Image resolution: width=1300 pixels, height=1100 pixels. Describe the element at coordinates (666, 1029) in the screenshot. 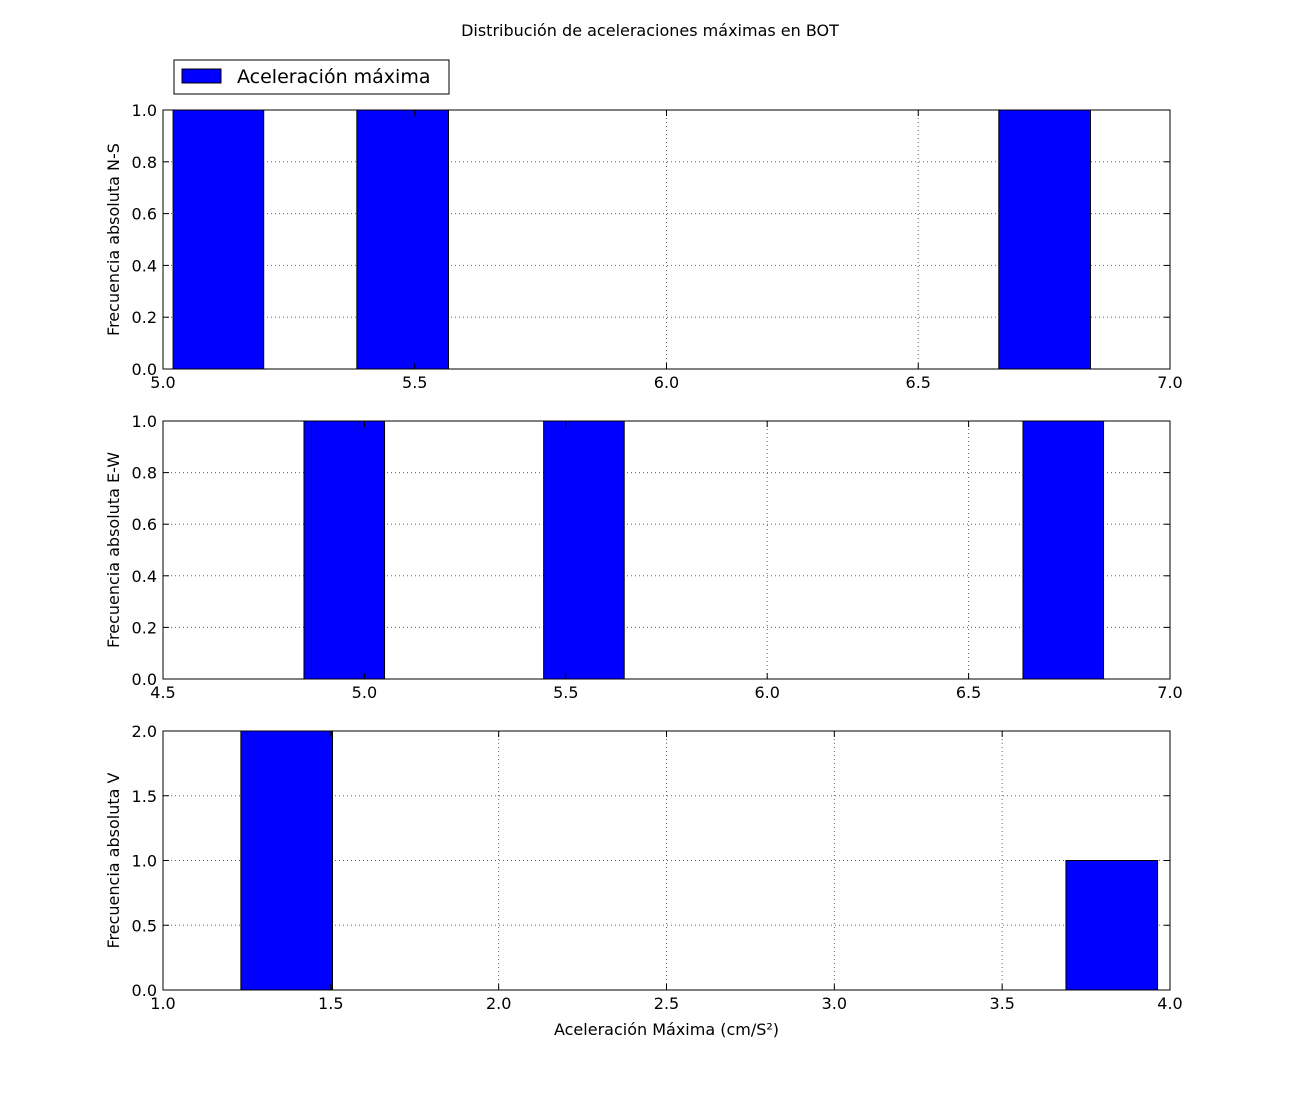

I see `x-axis-label: Aceleración Máxima (cm/S²)` at that location.